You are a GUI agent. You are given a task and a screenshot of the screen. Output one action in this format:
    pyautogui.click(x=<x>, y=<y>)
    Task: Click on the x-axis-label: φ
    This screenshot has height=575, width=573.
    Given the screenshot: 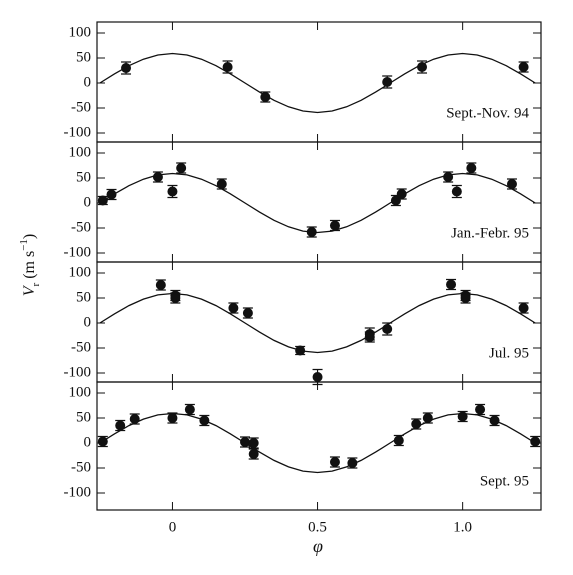 What is the action you would take?
    pyautogui.click(x=318, y=546)
    